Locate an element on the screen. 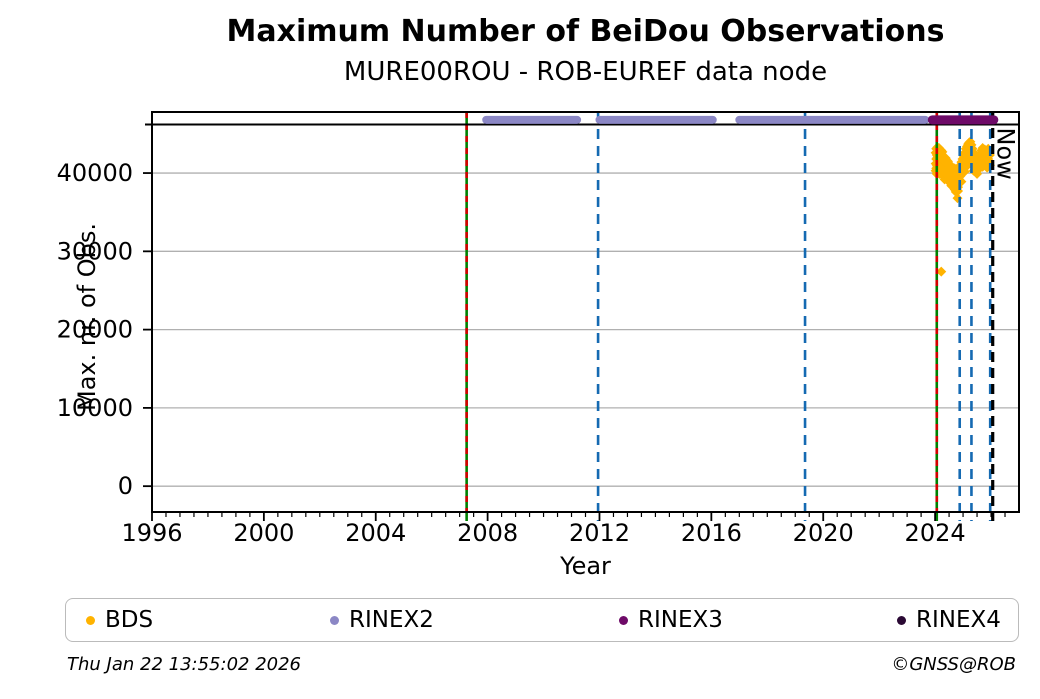  chart-subtitle: MURE00ROU - ROB-EUREF data node is located at coordinates (585, 72).